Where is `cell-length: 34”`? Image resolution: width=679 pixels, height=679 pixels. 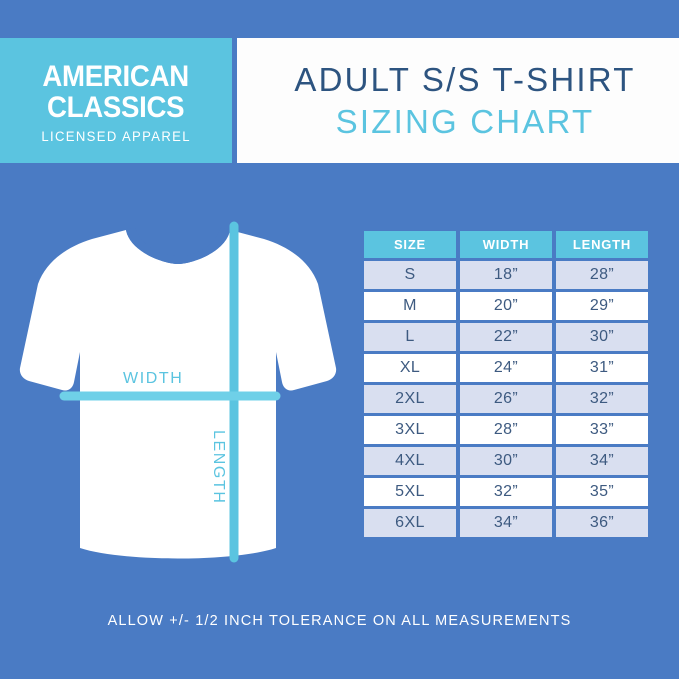 cell-length: 34” is located at coordinates (602, 461).